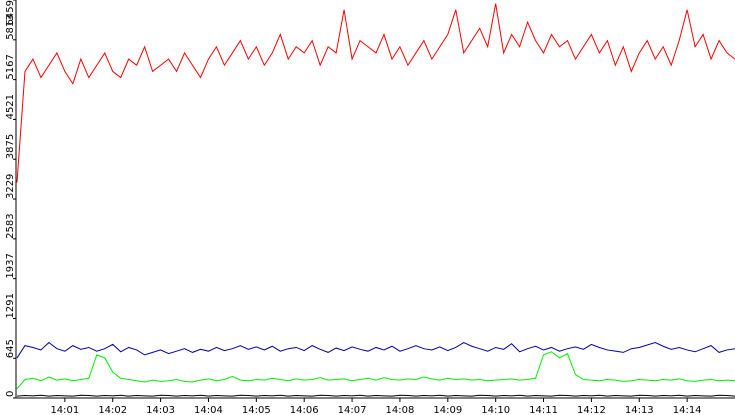  What do you see at coordinates (495, 410) in the screenshot?
I see `x-tick-label: 14:10` at bounding box center [495, 410].